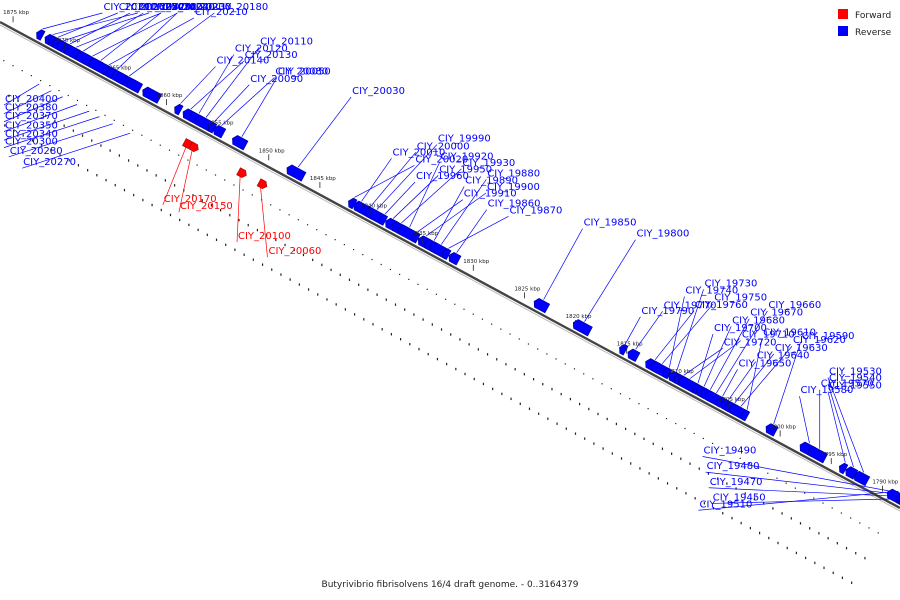  Describe the element at coordinates (873, 16) in the screenshot. I see `legend-forward-label: Forward` at that location.